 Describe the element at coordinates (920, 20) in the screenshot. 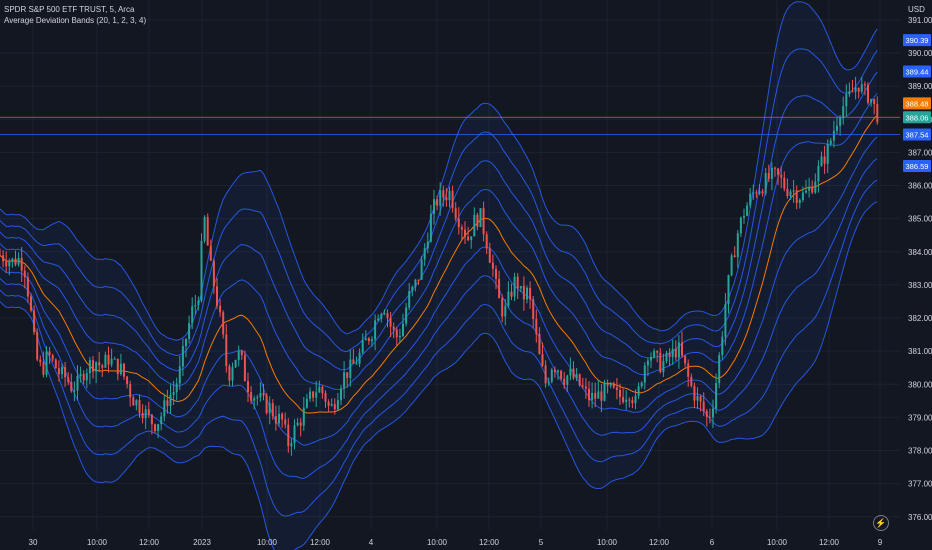

I see `y-tick-label: 391.00` at that location.